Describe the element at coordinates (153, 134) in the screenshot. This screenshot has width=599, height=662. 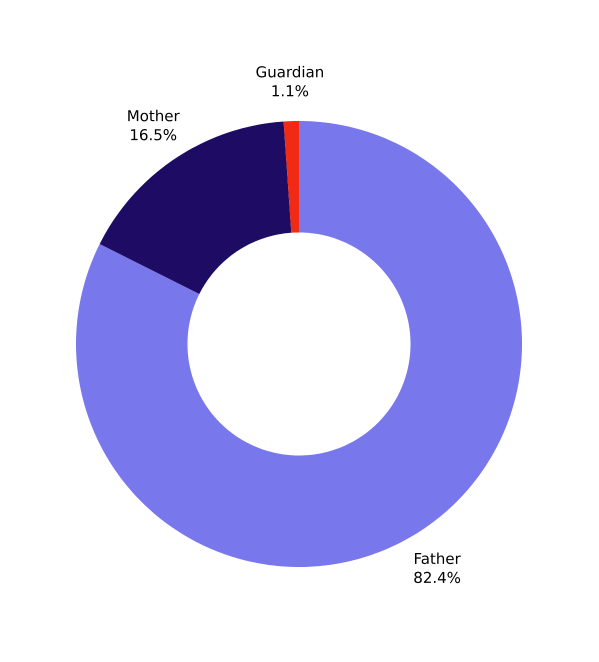
I see `data-label: 16.5%` at that location.